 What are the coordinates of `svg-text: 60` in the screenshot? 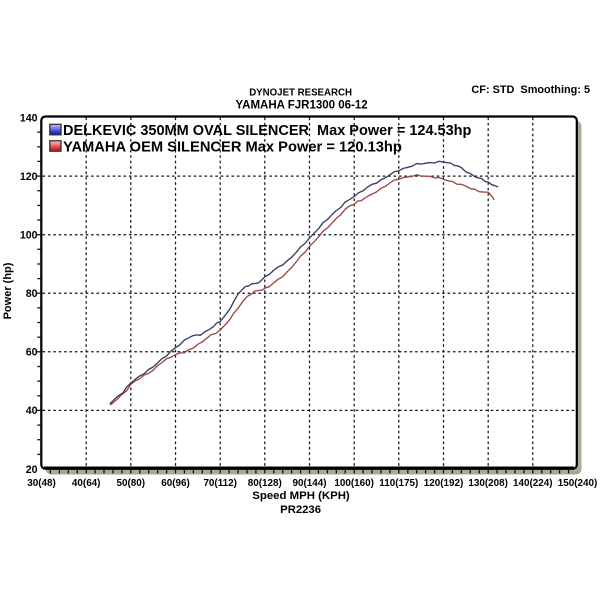 It's located at (32, 353).